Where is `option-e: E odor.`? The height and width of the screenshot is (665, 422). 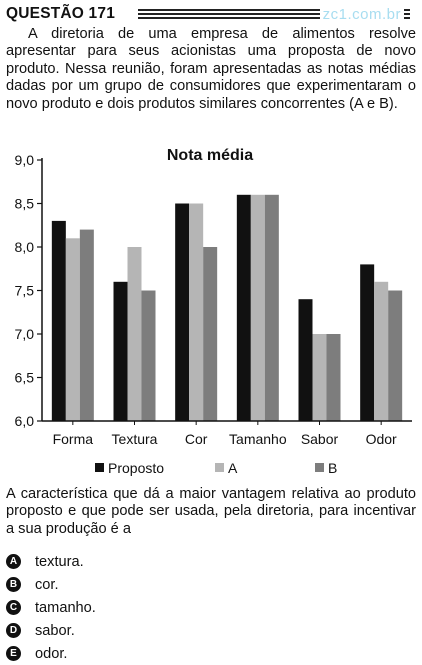 option-e: E odor. is located at coordinates (156, 653).